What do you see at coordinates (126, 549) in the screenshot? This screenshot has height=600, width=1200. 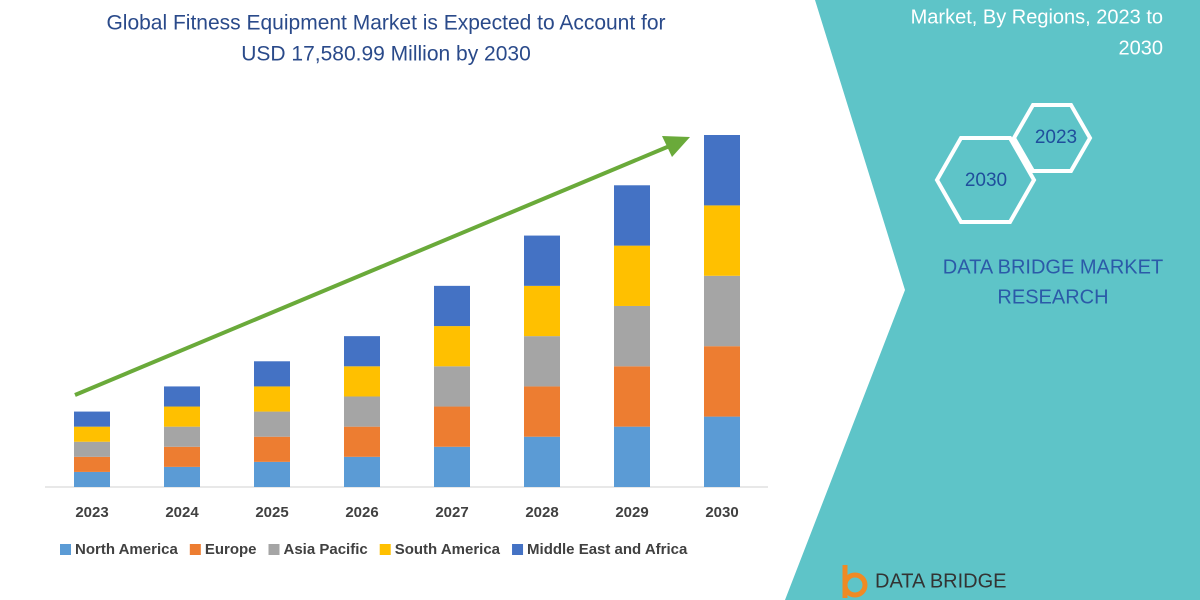 I see `legend-label: North America` at bounding box center [126, 549].